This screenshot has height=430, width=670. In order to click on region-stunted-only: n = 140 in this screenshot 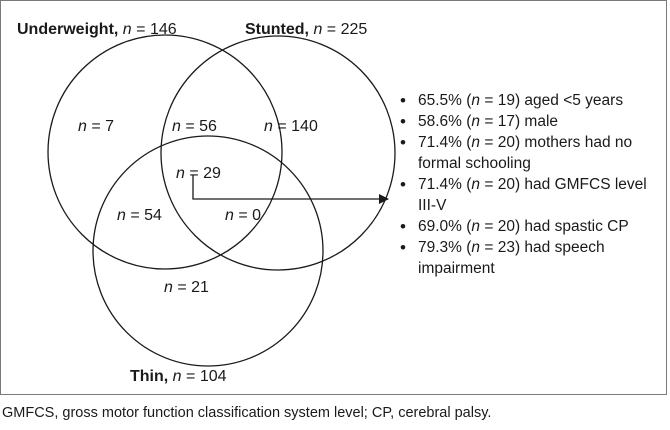, I will do `click(291, 126)`.